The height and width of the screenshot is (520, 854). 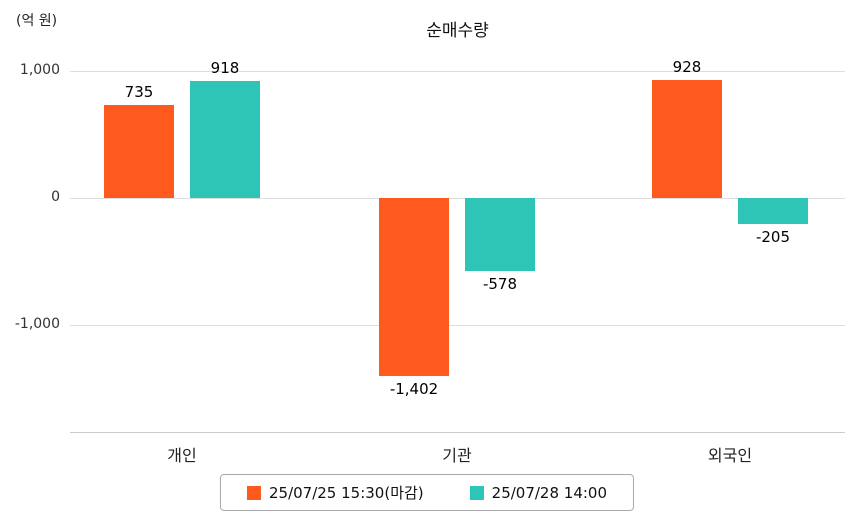 I want to click on legend-label: 25/07/25 15:30(마감), so click(x=346, y=493).